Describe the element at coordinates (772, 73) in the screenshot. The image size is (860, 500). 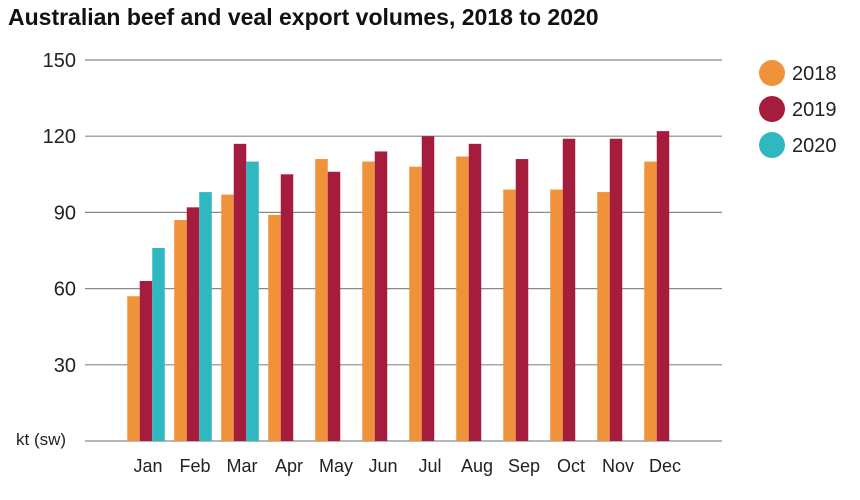
I see `legend-marker-2018` at that location.